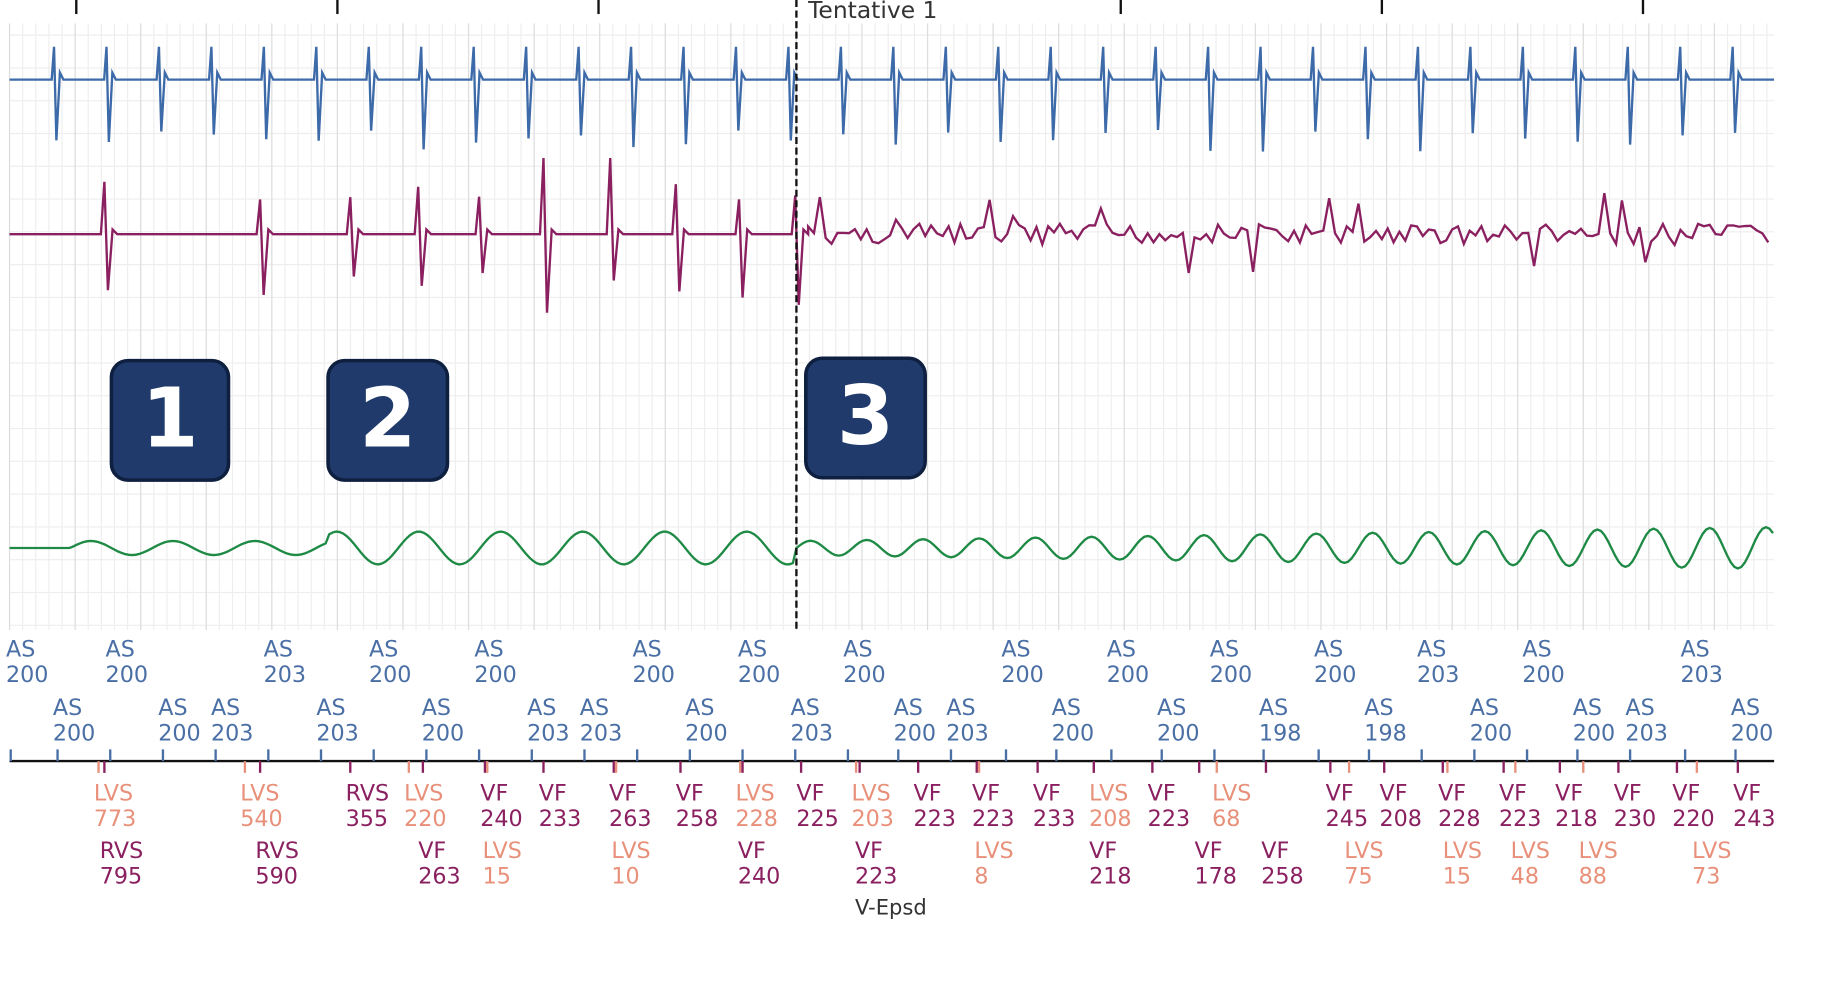 The height and width of the screenshot is (1007, 1827). What do you see at coordinates (277, 851) in the screenshot?
I see `marker-label: RVS` at bounding box center [277, 851].